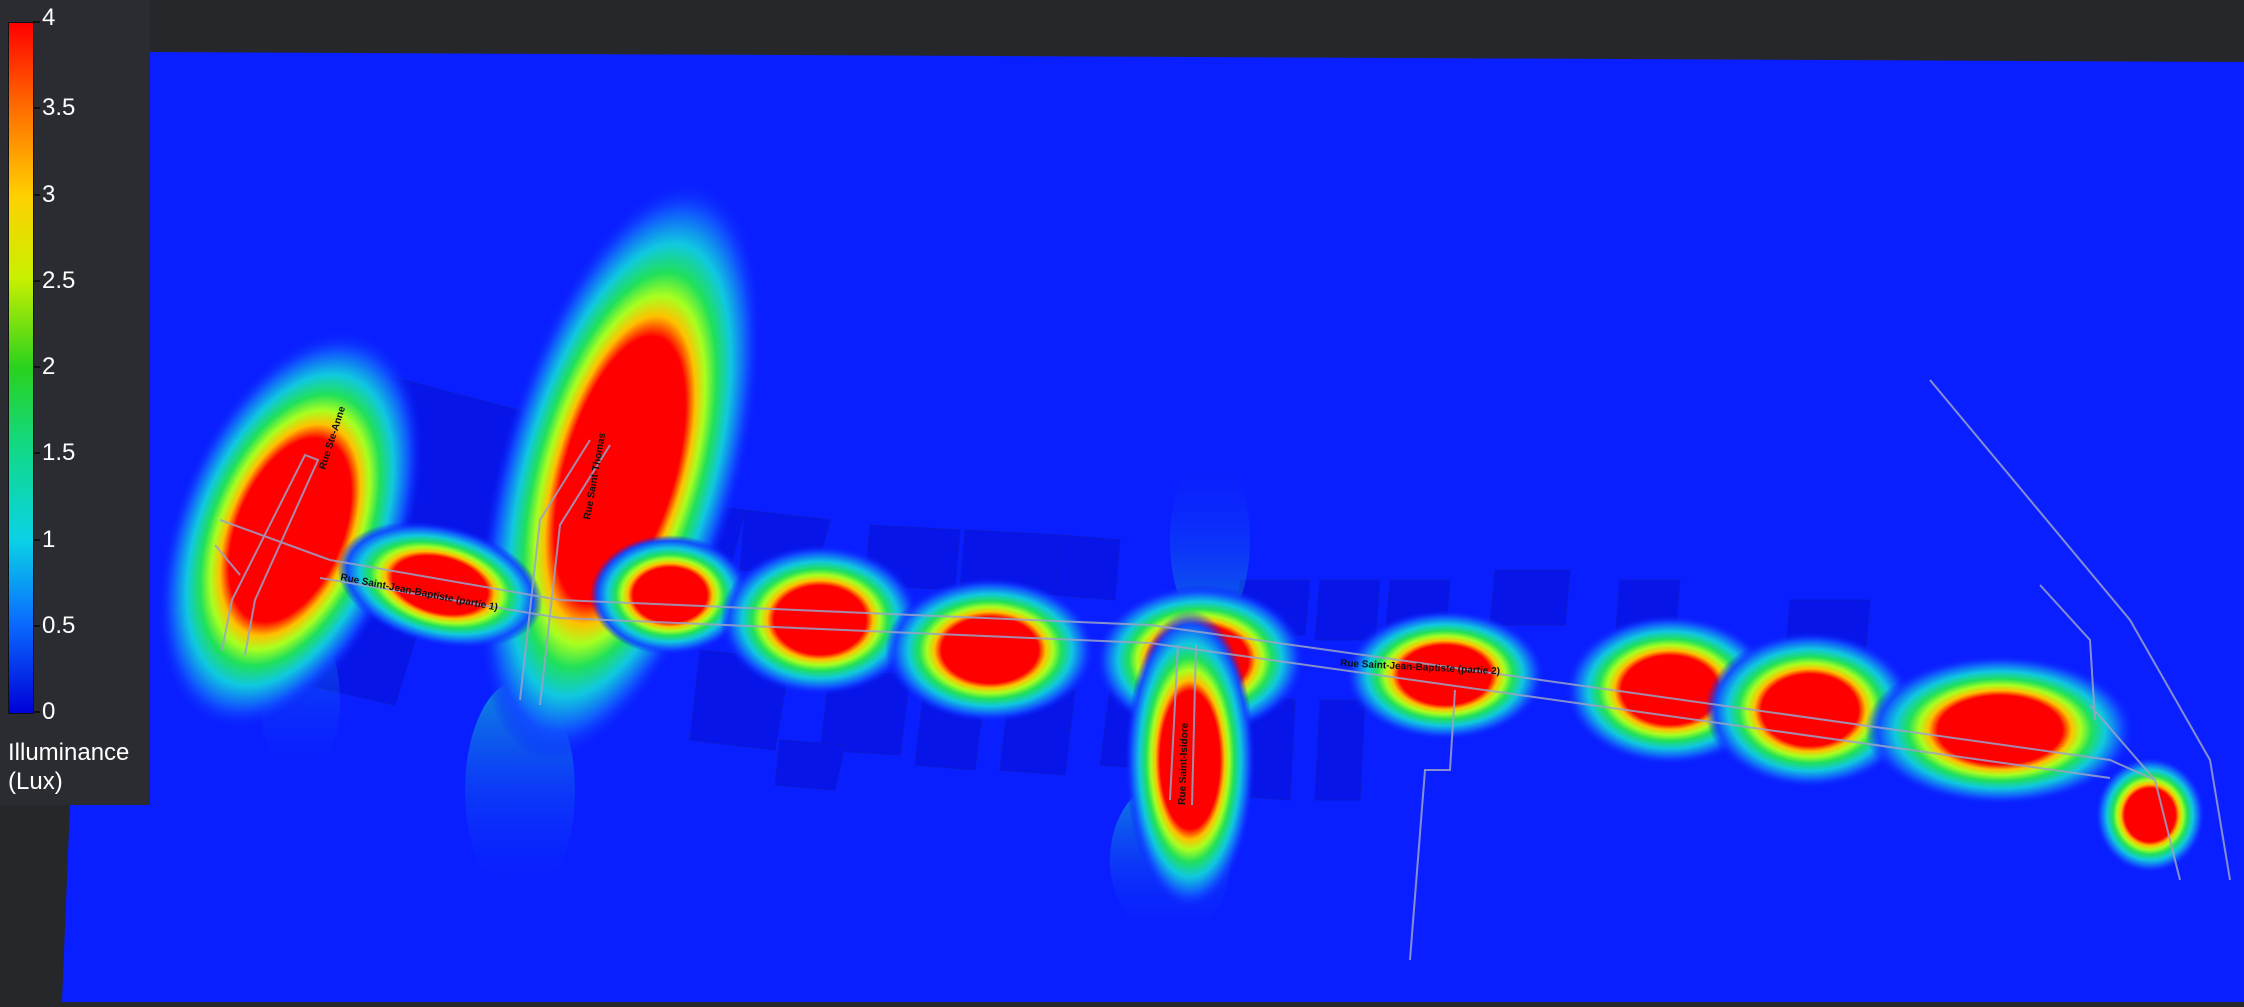 The height and width of the screenshot is (1007, 2244). What do you see at coordinates (49, 539) in the screenshot?
I see `legend-tick-label: 1` at bounding box center [49, 539].